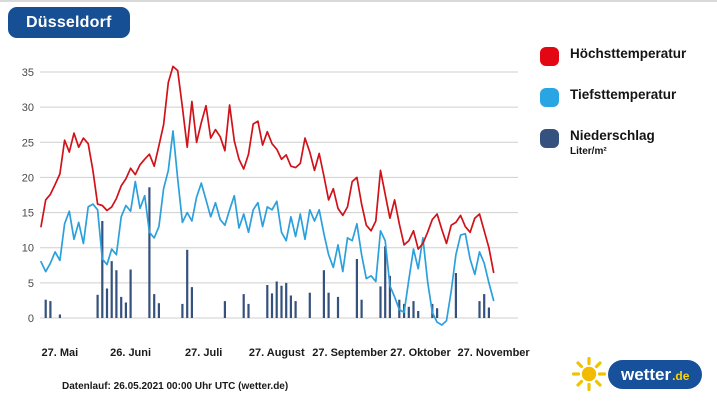 The image size is (717, 403). I want to click on logo-tld-text: .de, so click(681, 375).